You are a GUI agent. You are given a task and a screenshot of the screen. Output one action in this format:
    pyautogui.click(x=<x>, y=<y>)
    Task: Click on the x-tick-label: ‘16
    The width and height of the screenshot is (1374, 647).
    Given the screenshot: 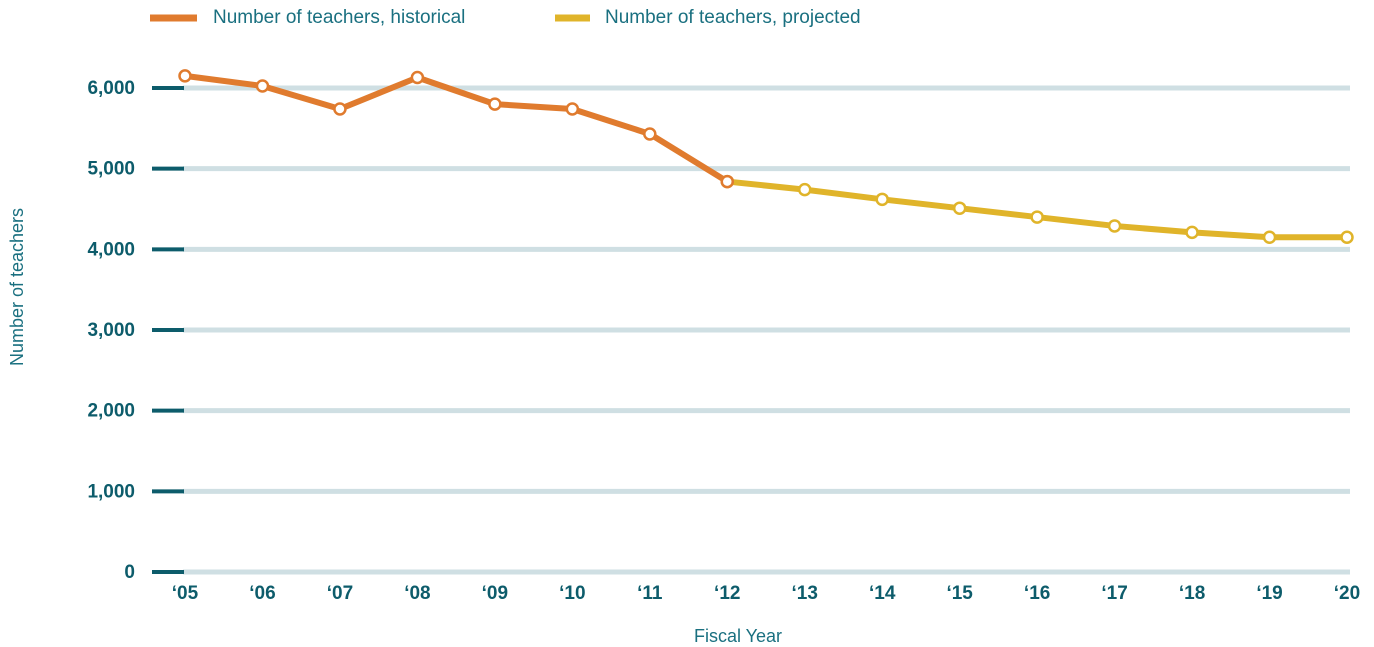 What is the action you would take?
    pyautogui.click(x=1037, y=593)
    